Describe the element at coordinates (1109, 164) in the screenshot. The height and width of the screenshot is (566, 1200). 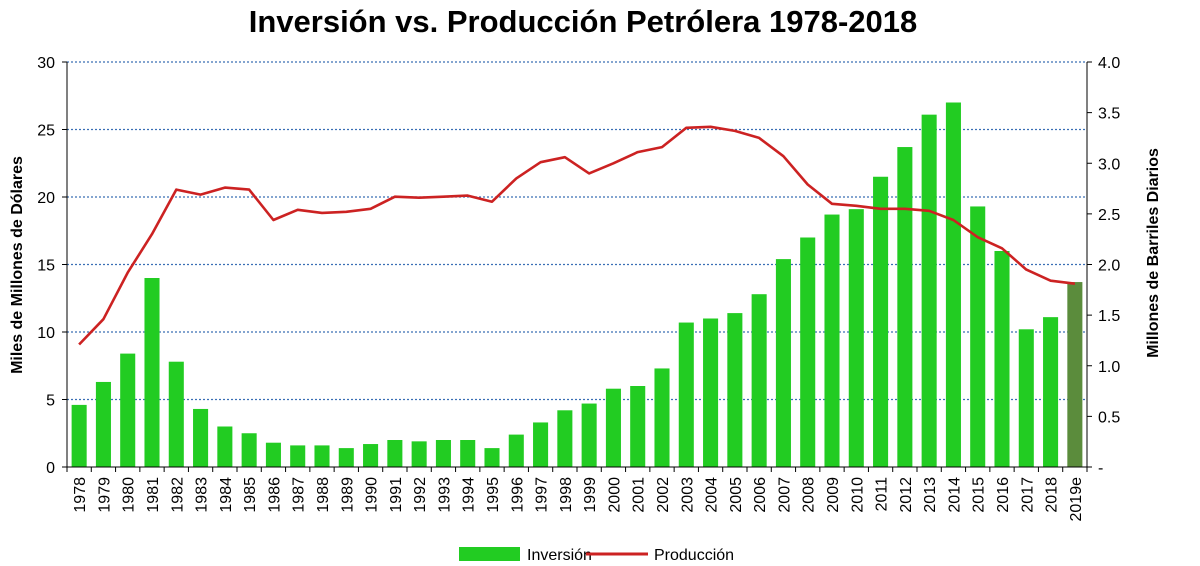
I see `right-tick-label: 3.0` at that location.